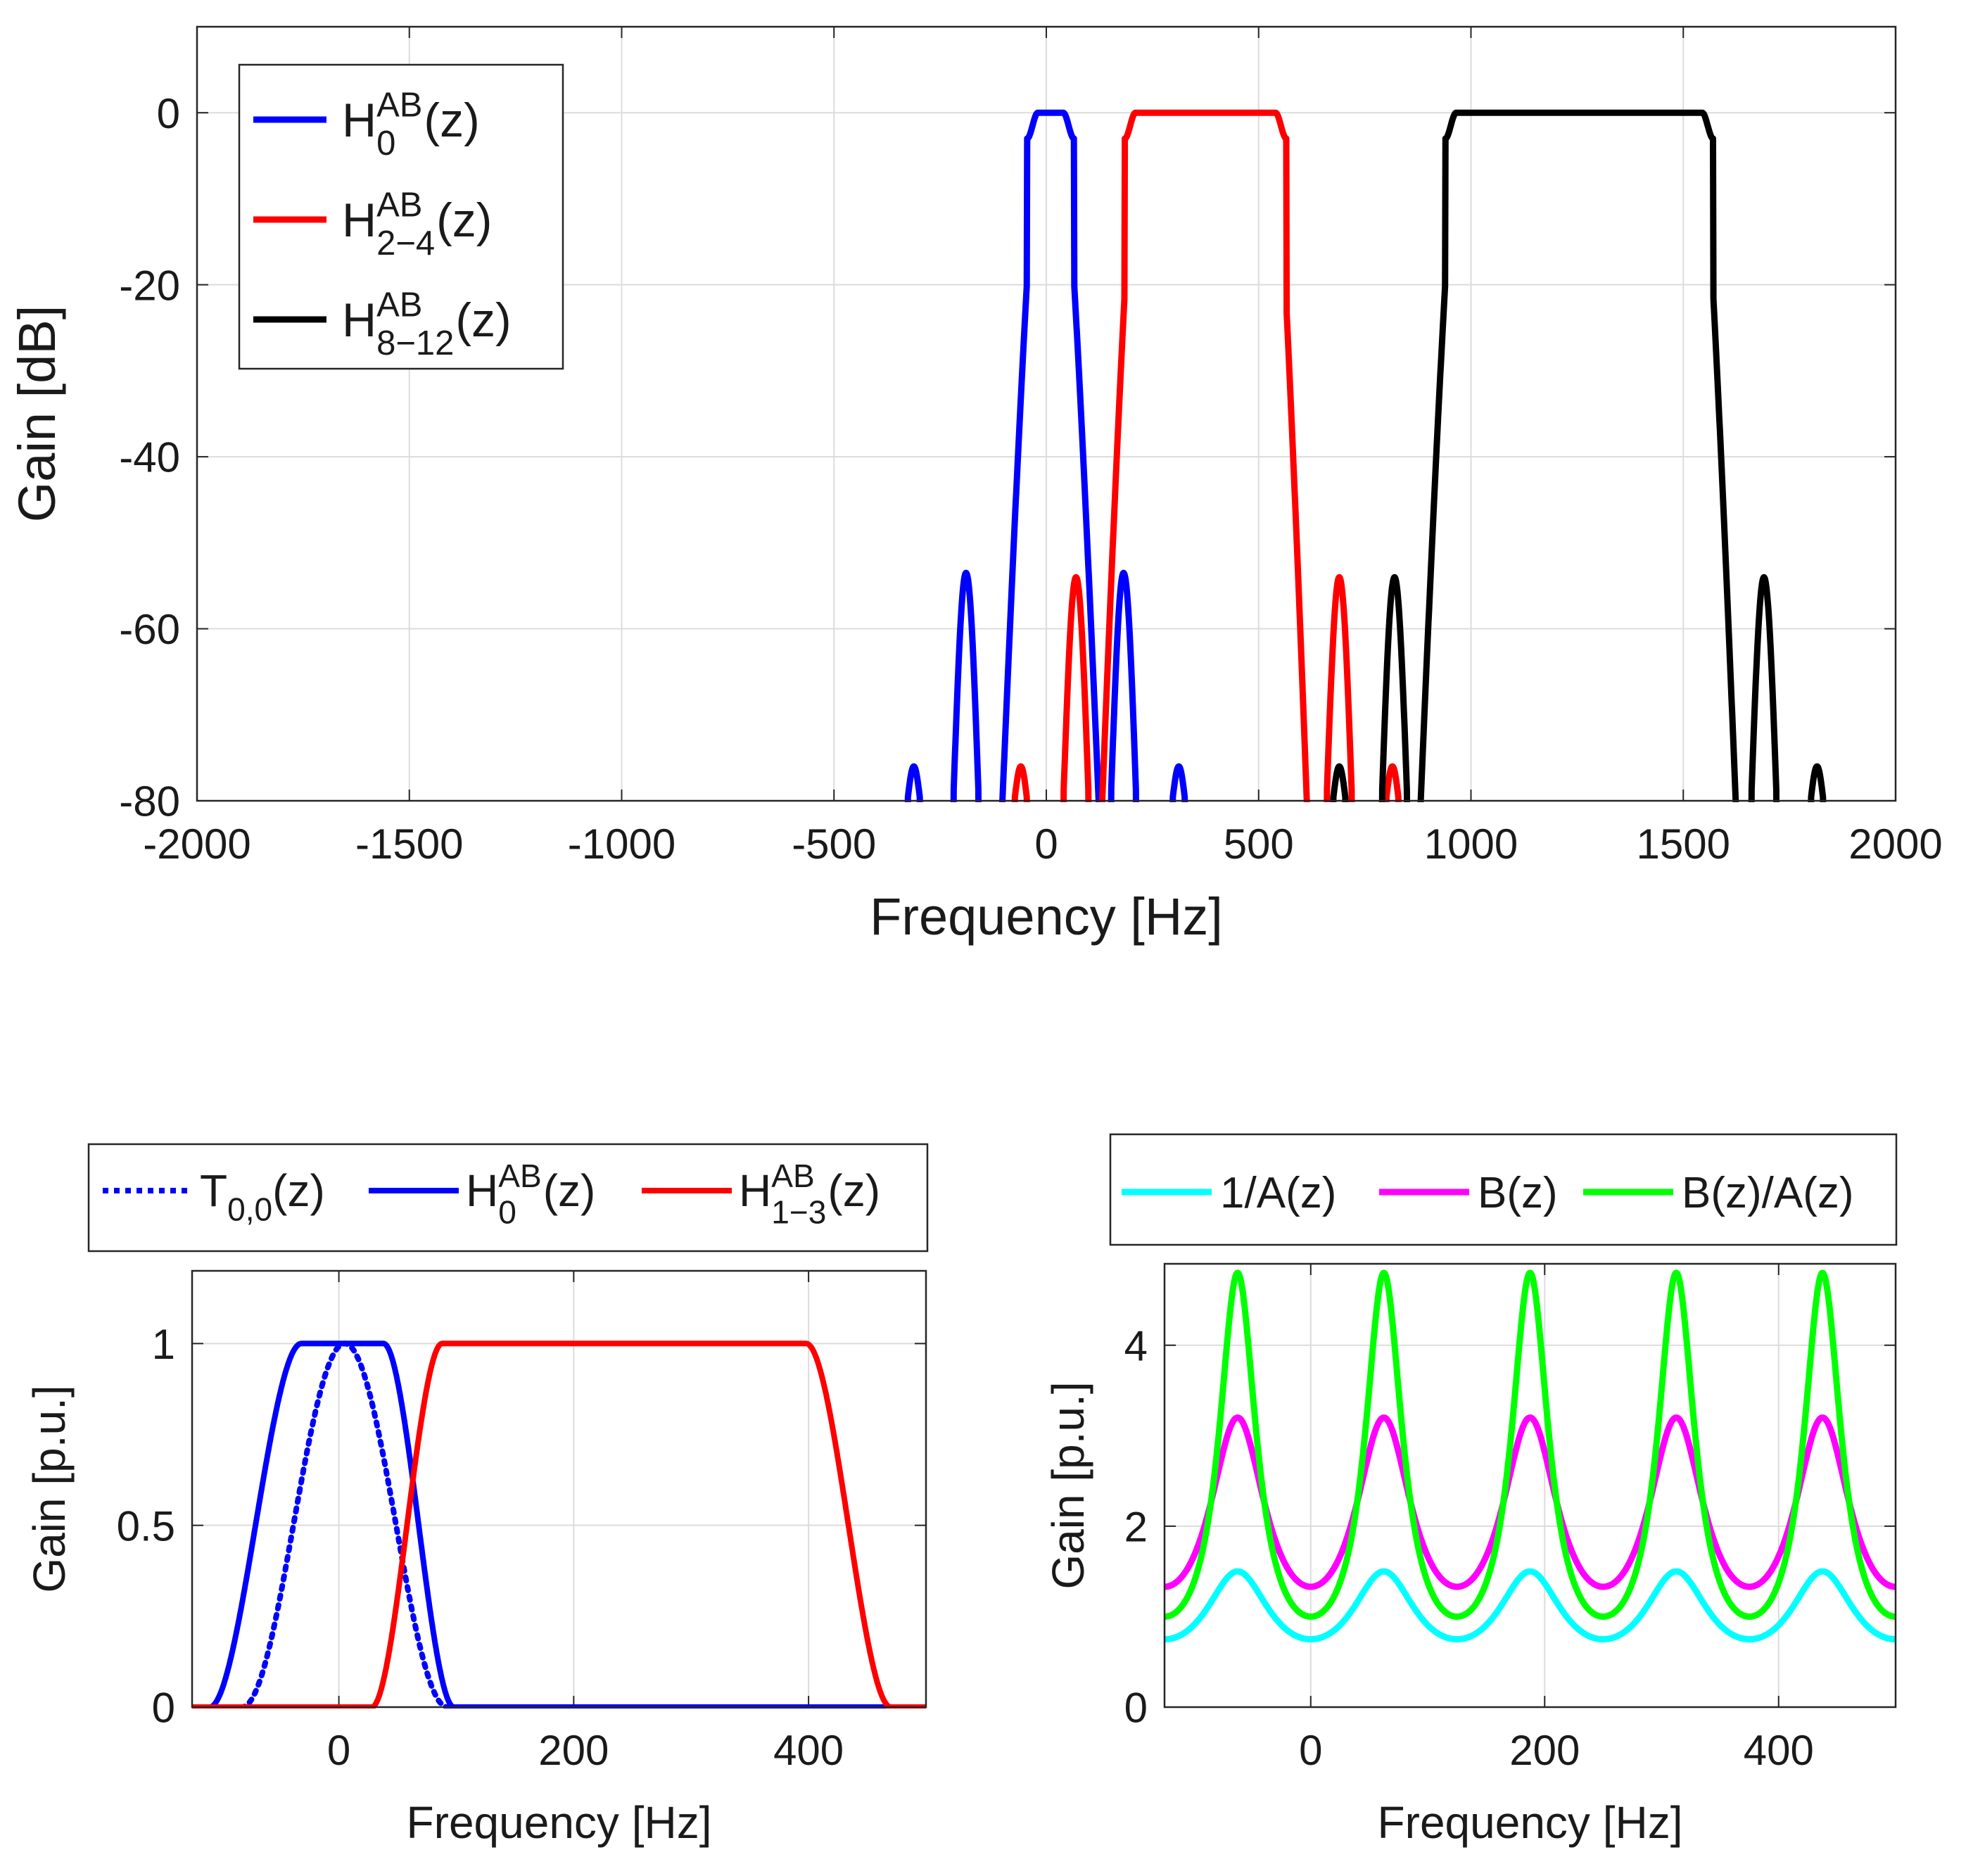 The image size is (1973, 1876). I want to click on x-tick-label: -500, so click(834, 844).